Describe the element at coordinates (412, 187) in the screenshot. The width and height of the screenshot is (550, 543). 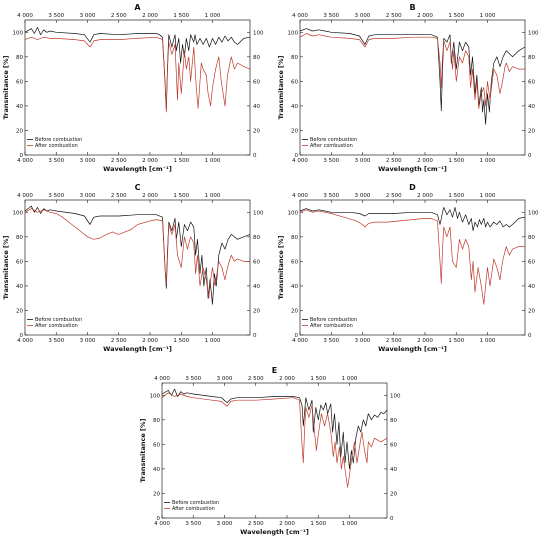
I see `panel-title: D` at that location.